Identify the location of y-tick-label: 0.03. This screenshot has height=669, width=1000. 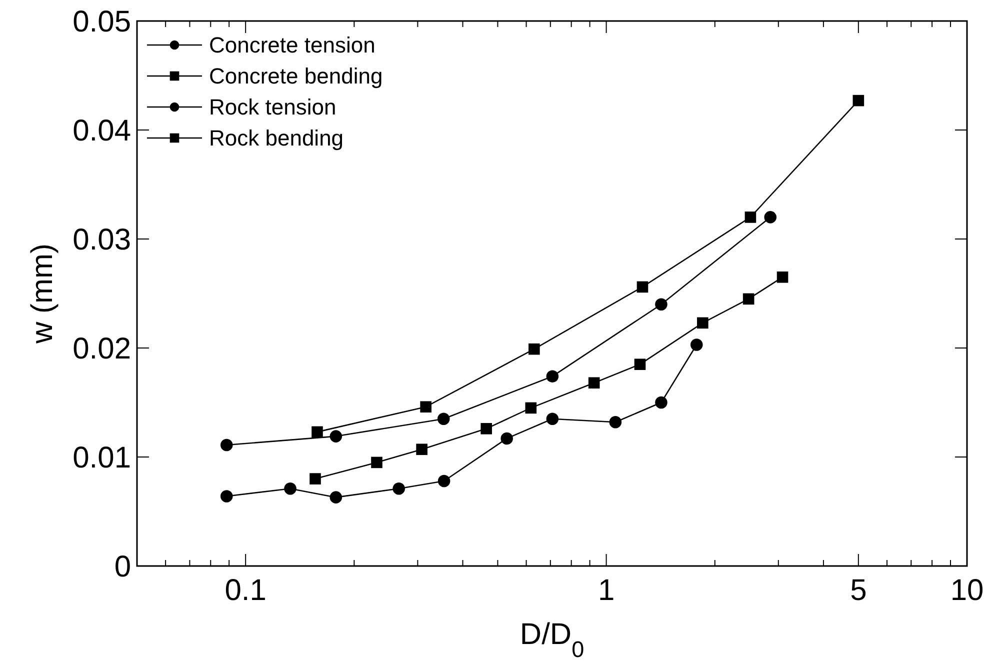
(101, 240).